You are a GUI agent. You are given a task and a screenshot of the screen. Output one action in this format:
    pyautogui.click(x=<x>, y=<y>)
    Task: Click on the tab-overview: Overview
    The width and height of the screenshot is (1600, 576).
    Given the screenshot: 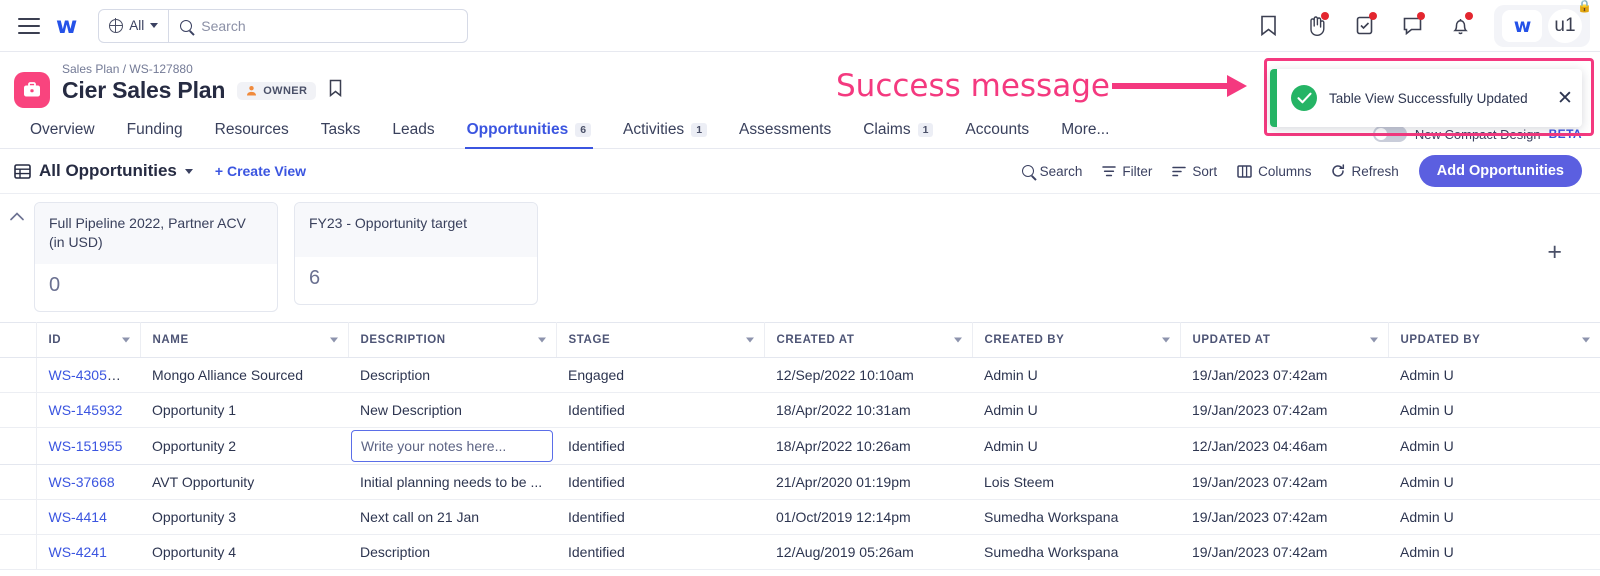 What is the action you would take?
    pyautogui.click(x=62, y=132)
    